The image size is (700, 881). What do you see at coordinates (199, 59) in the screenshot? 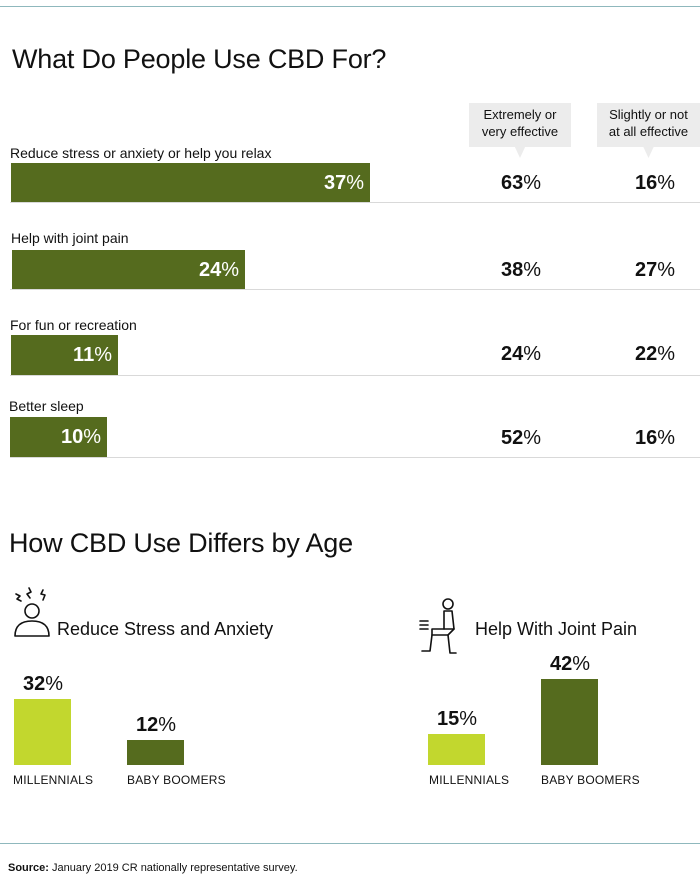
I see `chart-title: What Do People Use CBD For?` at bounding box center [199, 59].